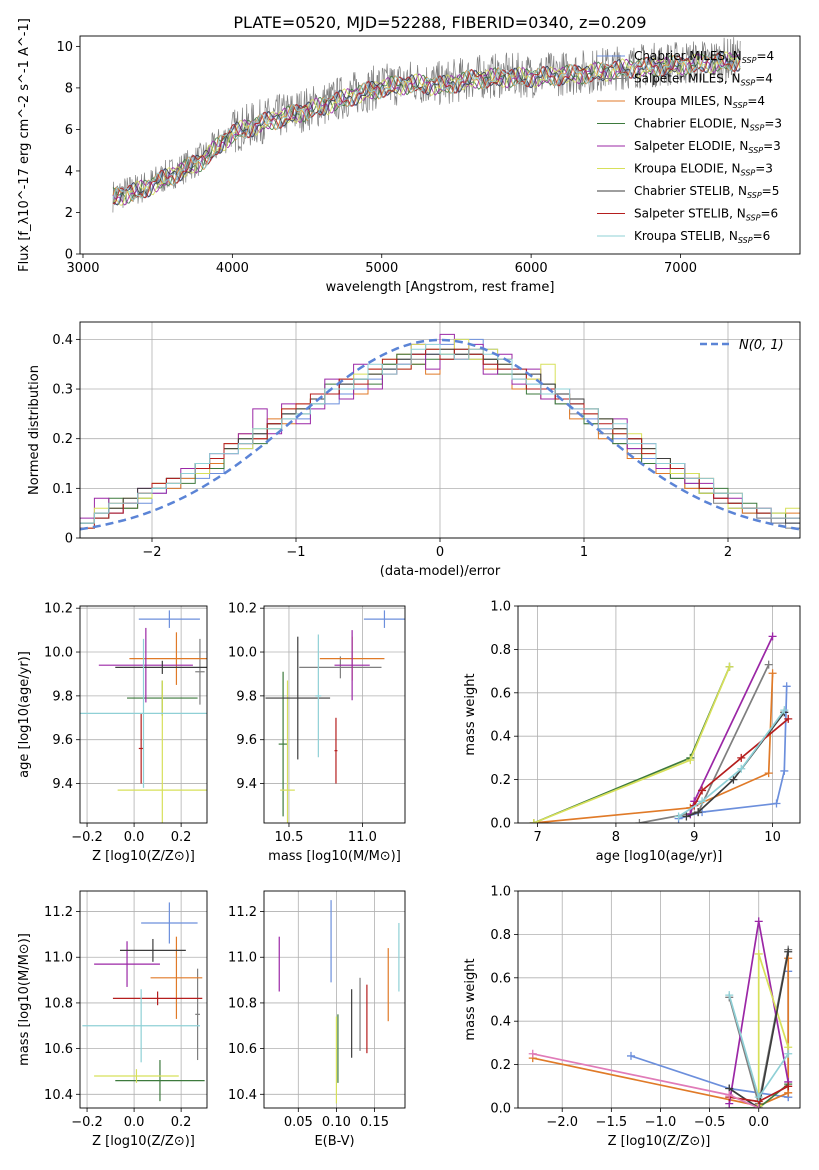  Describe the element at coordinates (426, 128) in the screenshot. I see `model-spectrum-line` at that location.